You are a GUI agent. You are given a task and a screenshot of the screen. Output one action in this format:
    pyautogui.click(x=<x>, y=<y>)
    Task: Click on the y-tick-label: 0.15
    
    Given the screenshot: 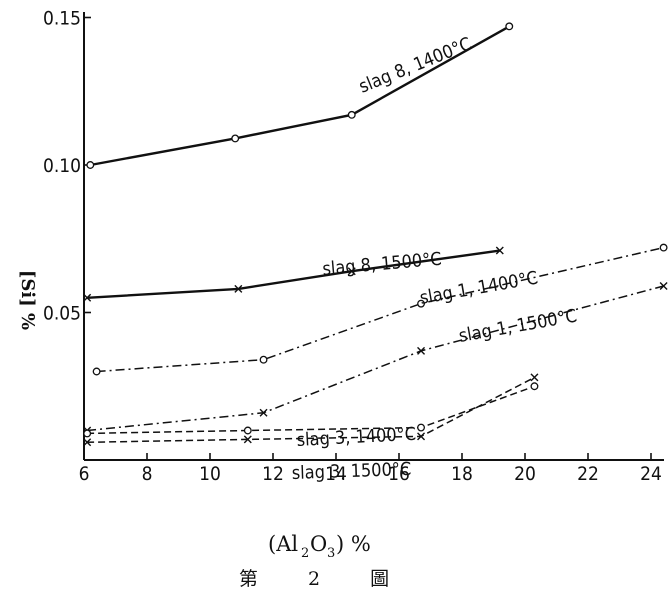 What is the action you would take?
    pyautogui.click(x=62, y=19)
    